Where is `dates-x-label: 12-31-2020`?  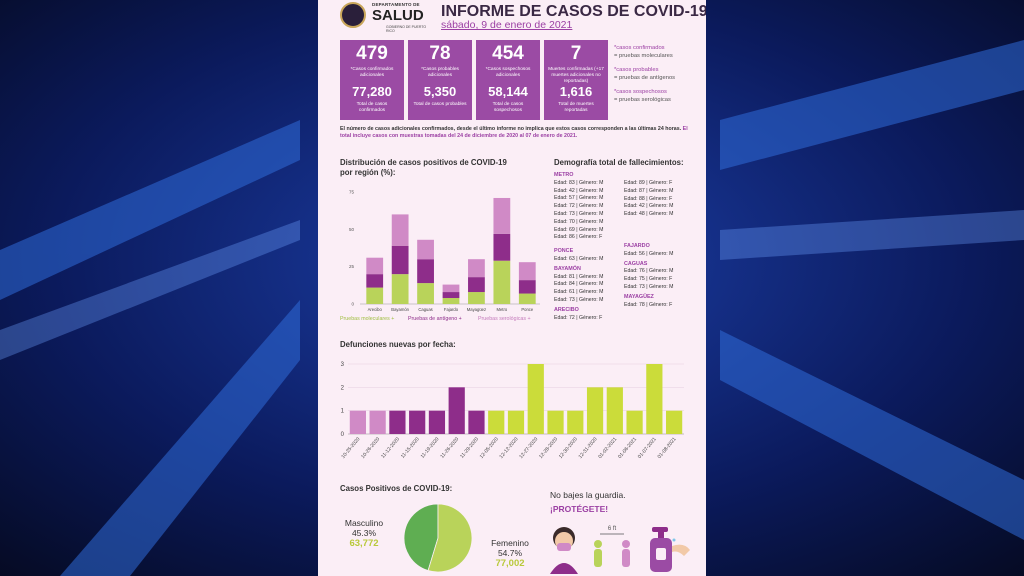
dates-x-label: 12-31-2020 is located at coordinates (588, 448).